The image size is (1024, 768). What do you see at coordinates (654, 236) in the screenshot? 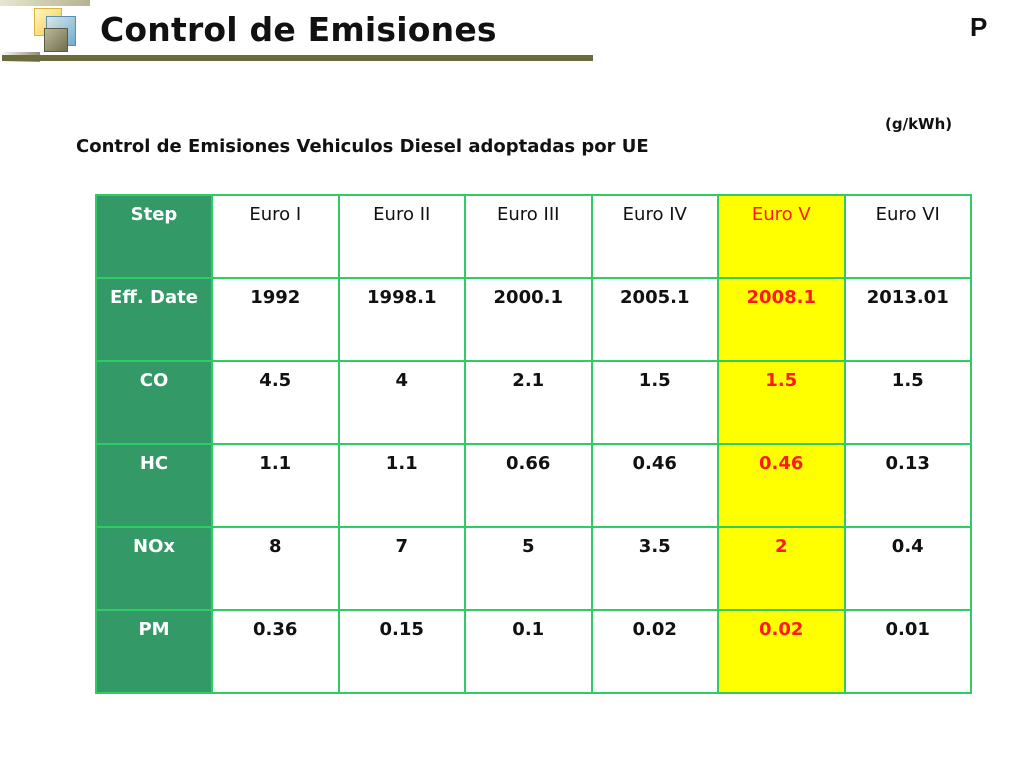
I see `table-cell: Euro IV` at bounding box center [654, 236].